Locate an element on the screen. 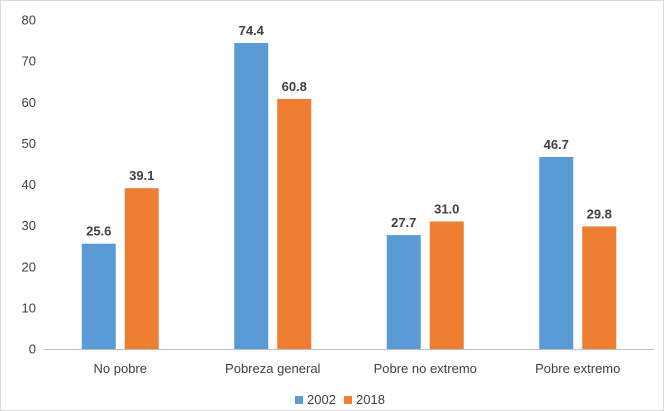  data-label: 46.7 is located at coordinates (556, 144).